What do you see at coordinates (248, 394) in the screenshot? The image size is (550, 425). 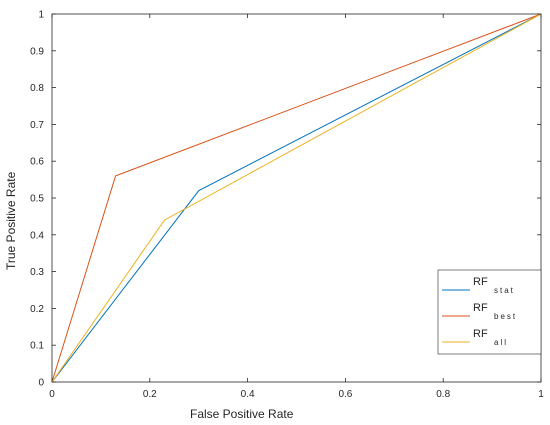 I see `x-tick-label: 0.4` at bounding box center [248, 394].